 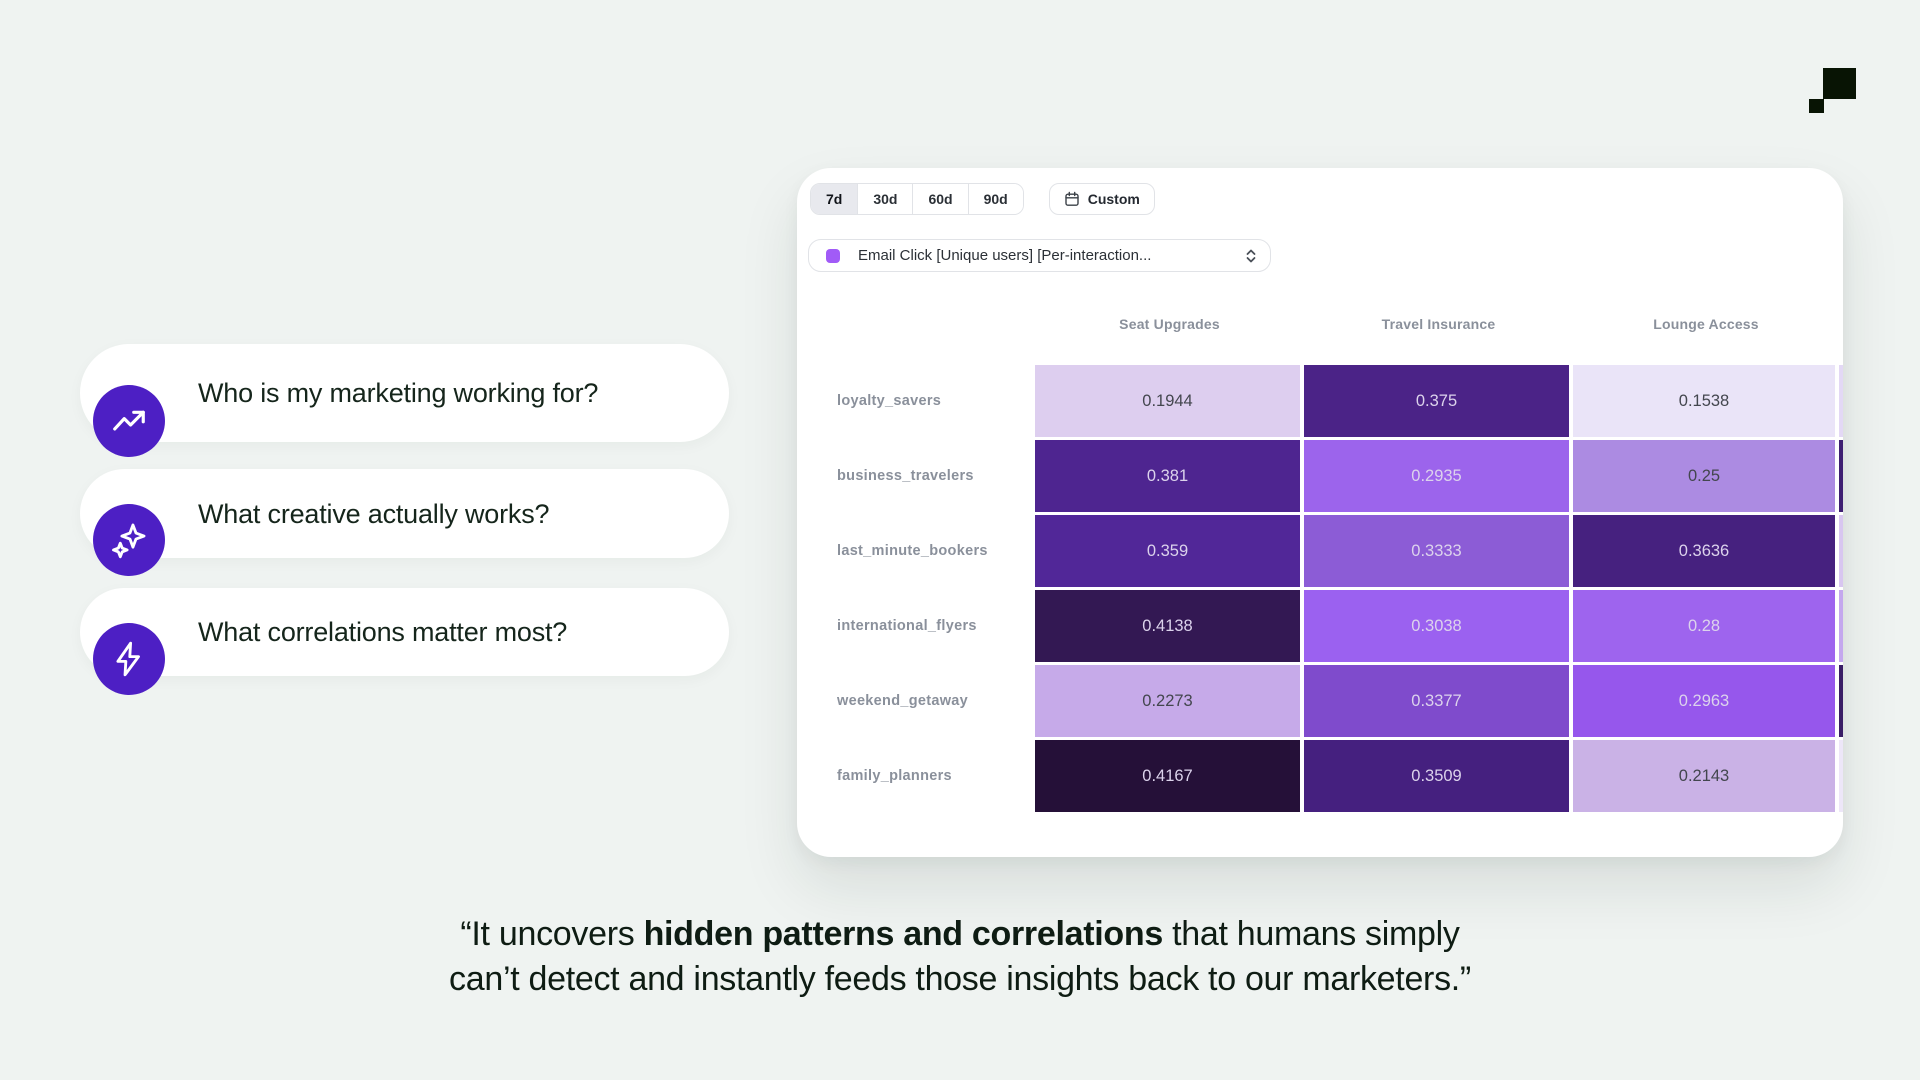 I want to click on question-text: Who is my marketing working for?, so click(x=398, y=393).